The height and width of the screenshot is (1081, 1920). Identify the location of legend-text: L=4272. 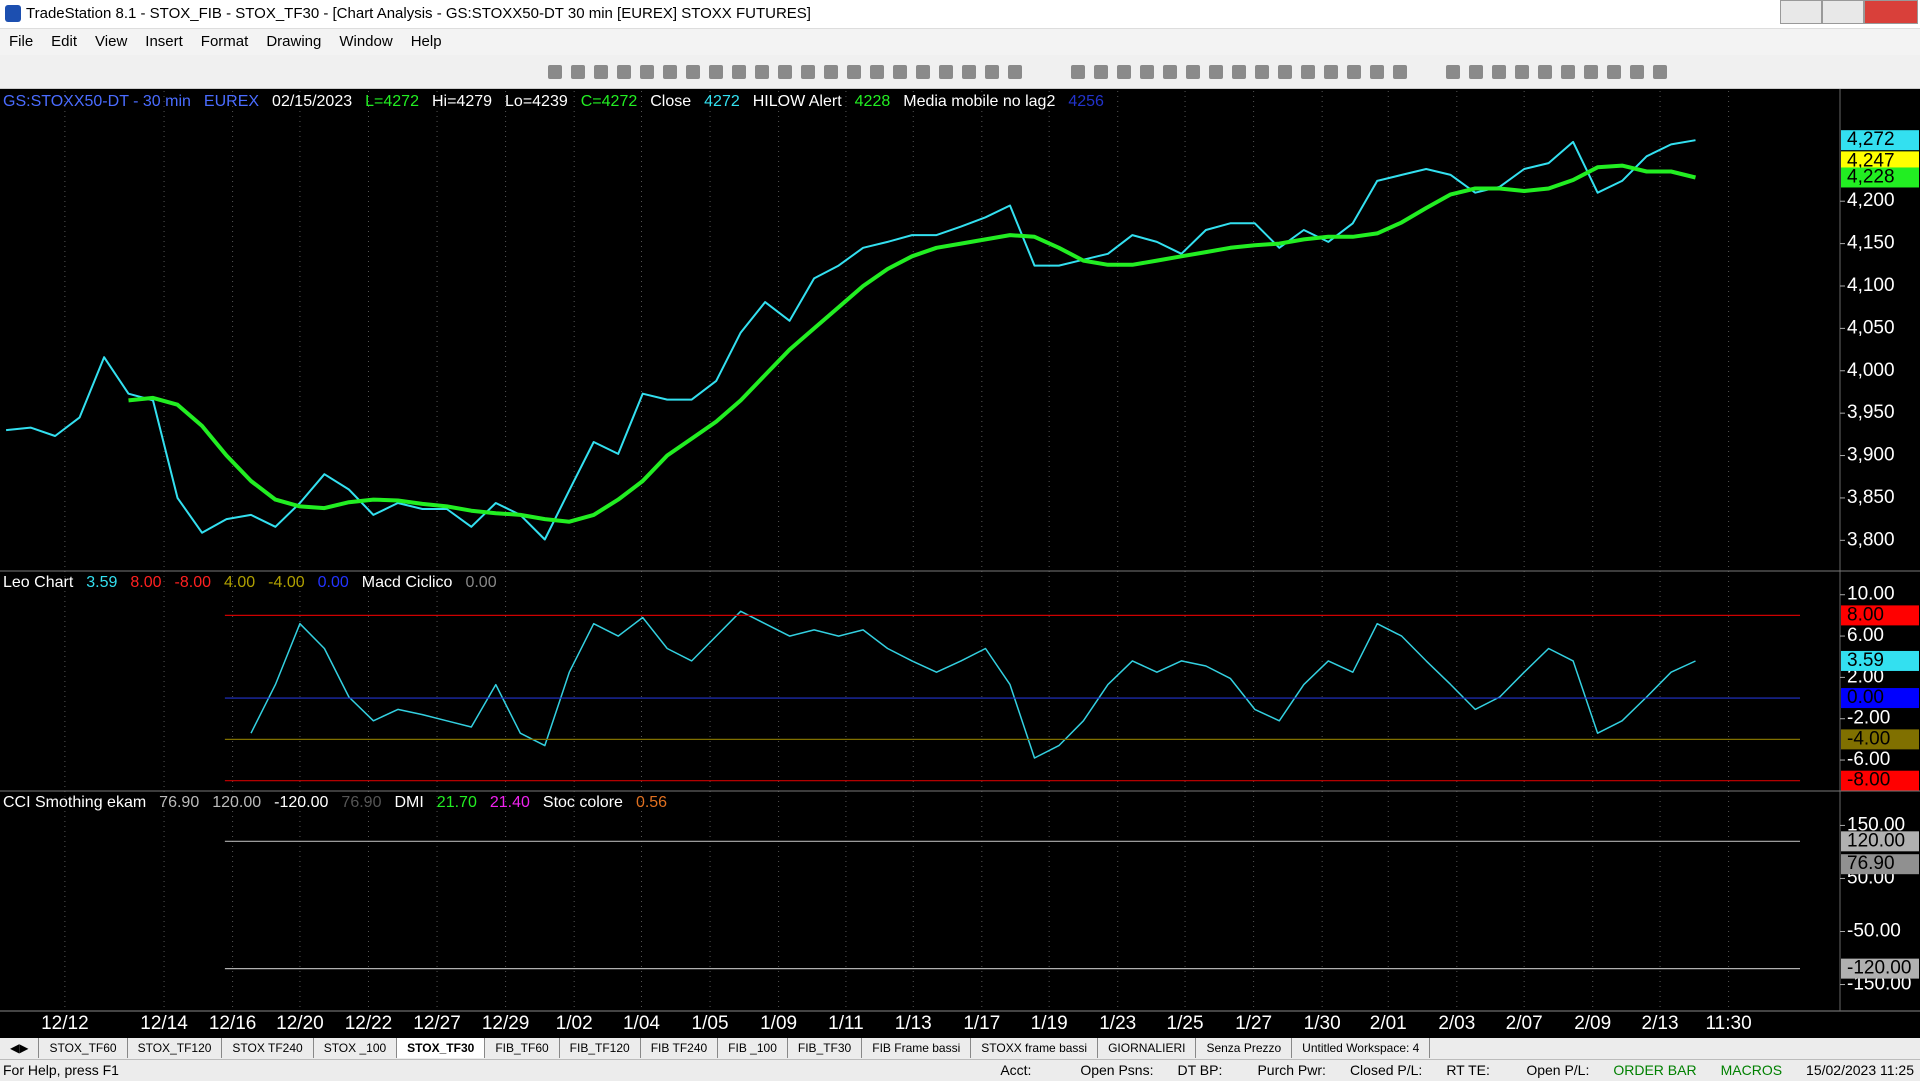
(392, 101).